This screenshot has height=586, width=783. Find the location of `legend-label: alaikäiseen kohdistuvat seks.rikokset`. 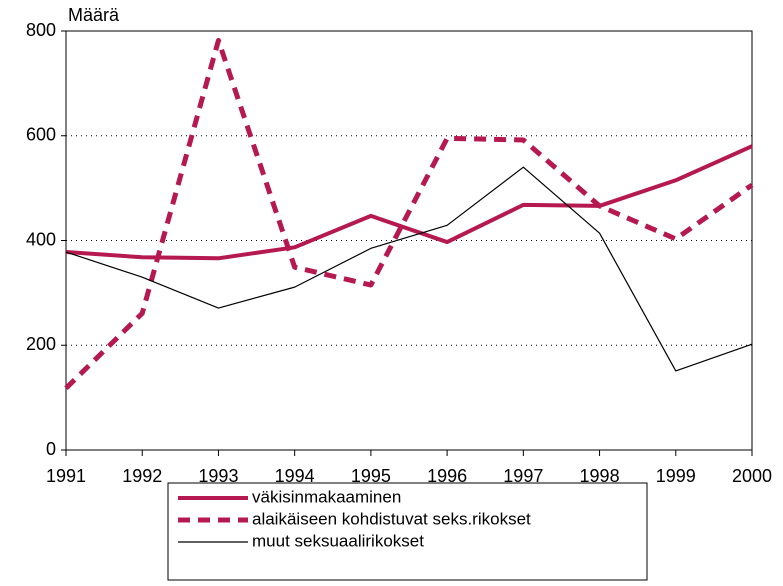

legend-label: alaikäiseen kohdistuvat seks.rikokset is located at coordinates (391, 518).